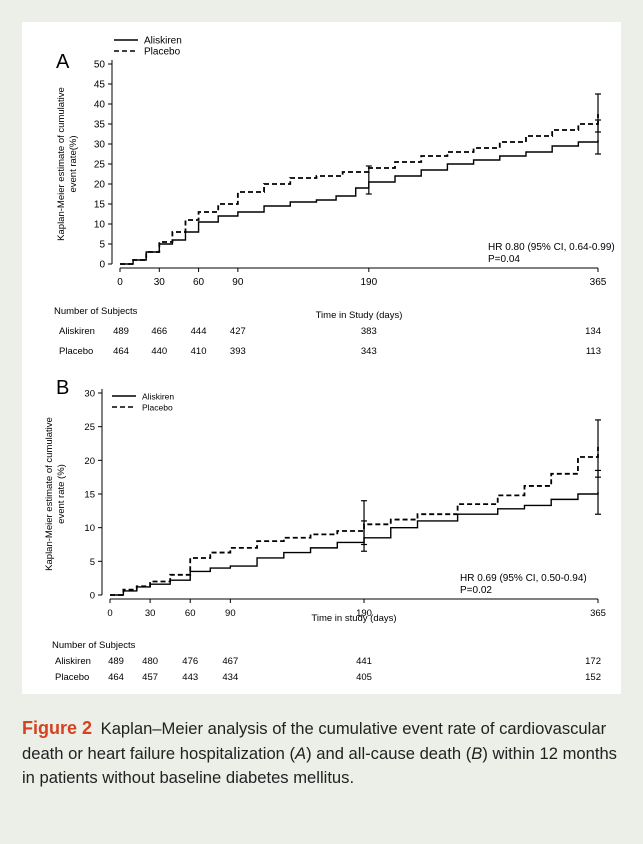 The image size is (643, 844). Describe the element at coordinates (63, 62) in the screenshot. I see `panel-label: A` at that location.